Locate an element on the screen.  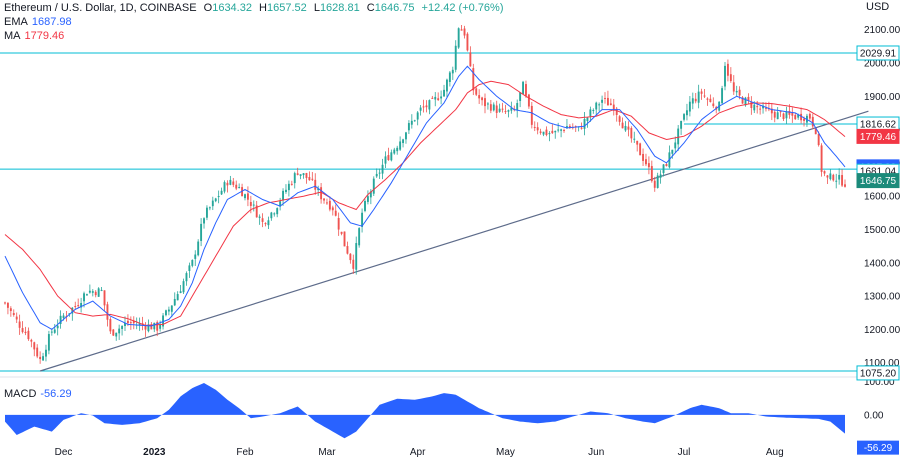
macd-legend: MACD -56.29 is located at coordinates (38, 394).